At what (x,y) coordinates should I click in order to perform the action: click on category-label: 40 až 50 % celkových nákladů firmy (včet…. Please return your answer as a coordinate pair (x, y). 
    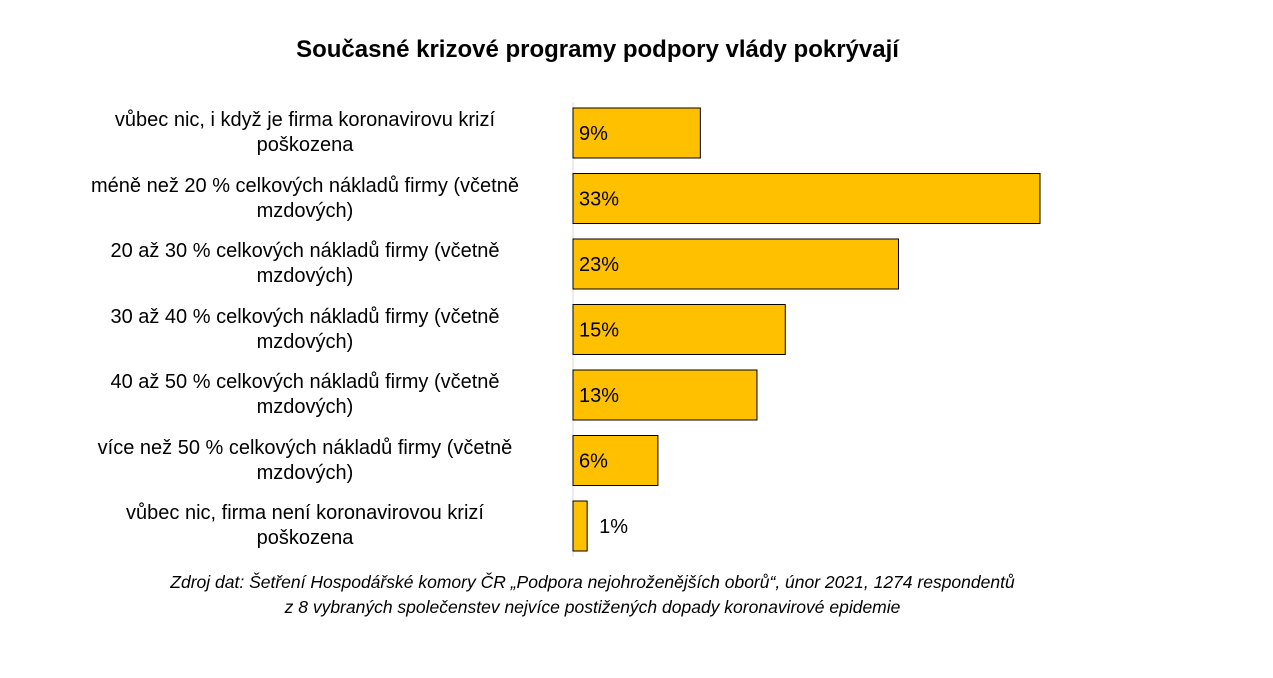
    Looking at the image, I should click on (305, 395).